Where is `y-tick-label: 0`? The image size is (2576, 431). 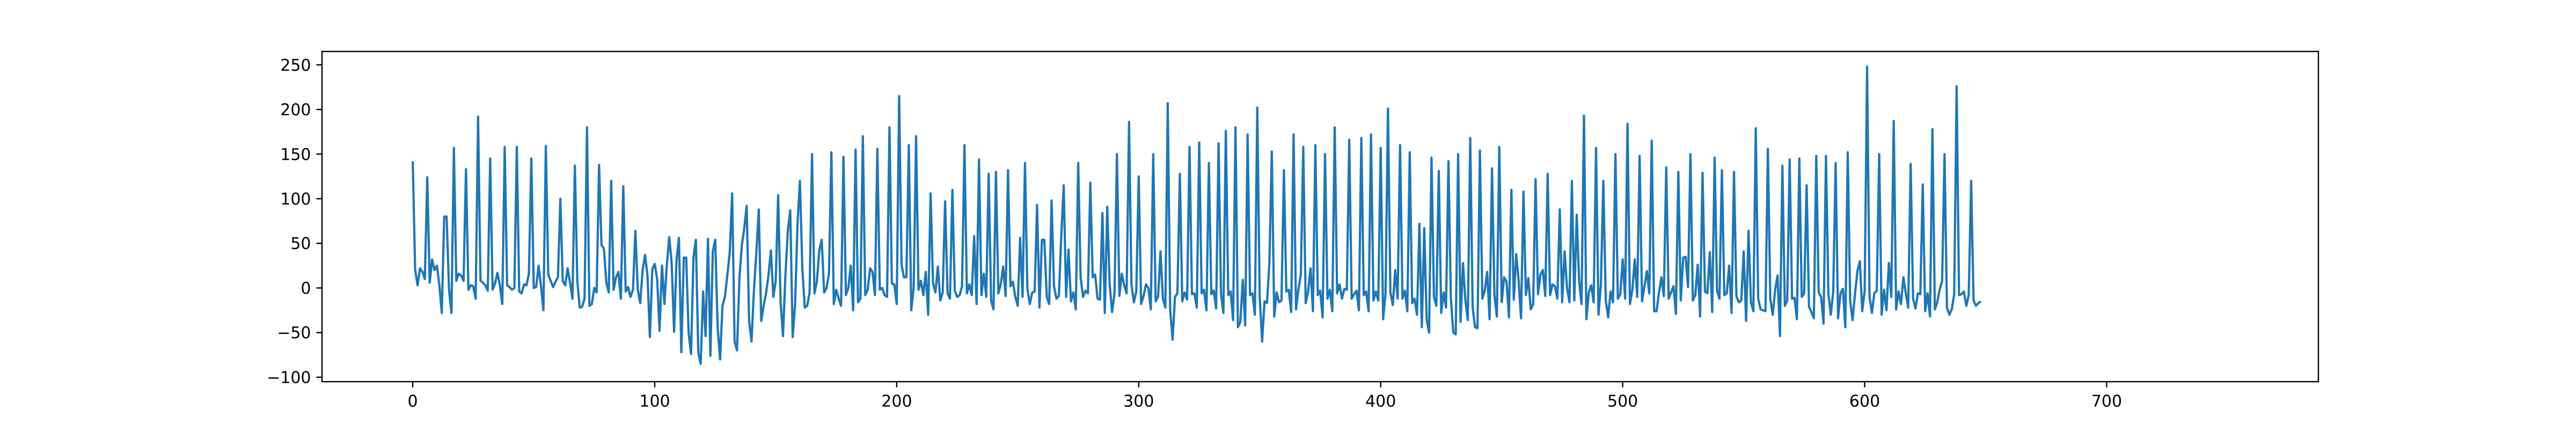 y-tick-label: 0 is located at coordinates (306, 288).